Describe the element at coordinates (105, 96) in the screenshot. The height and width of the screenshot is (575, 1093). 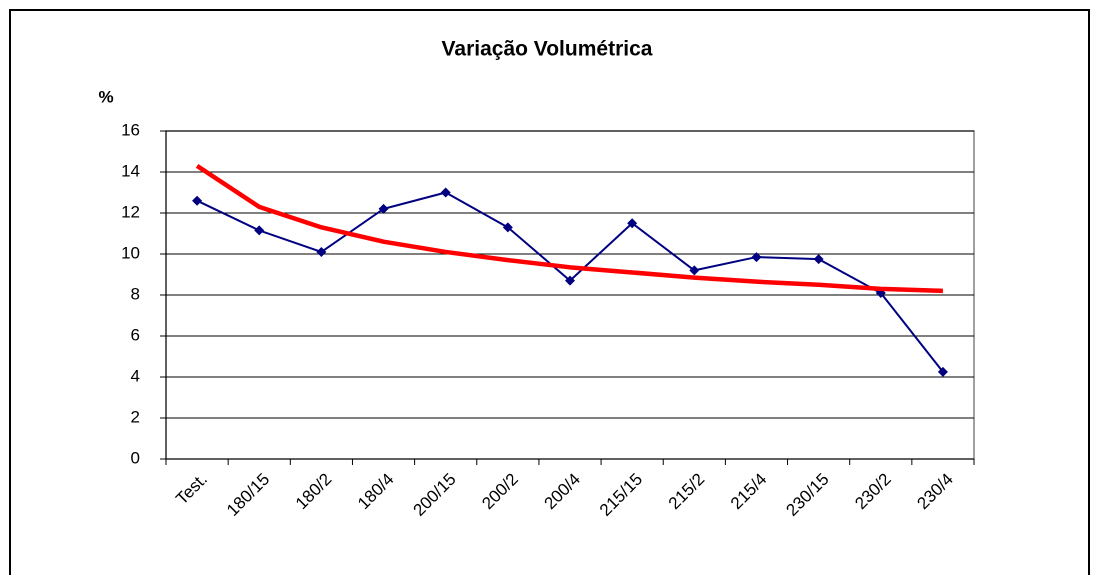
I see `y-axis-label: %` at that location.